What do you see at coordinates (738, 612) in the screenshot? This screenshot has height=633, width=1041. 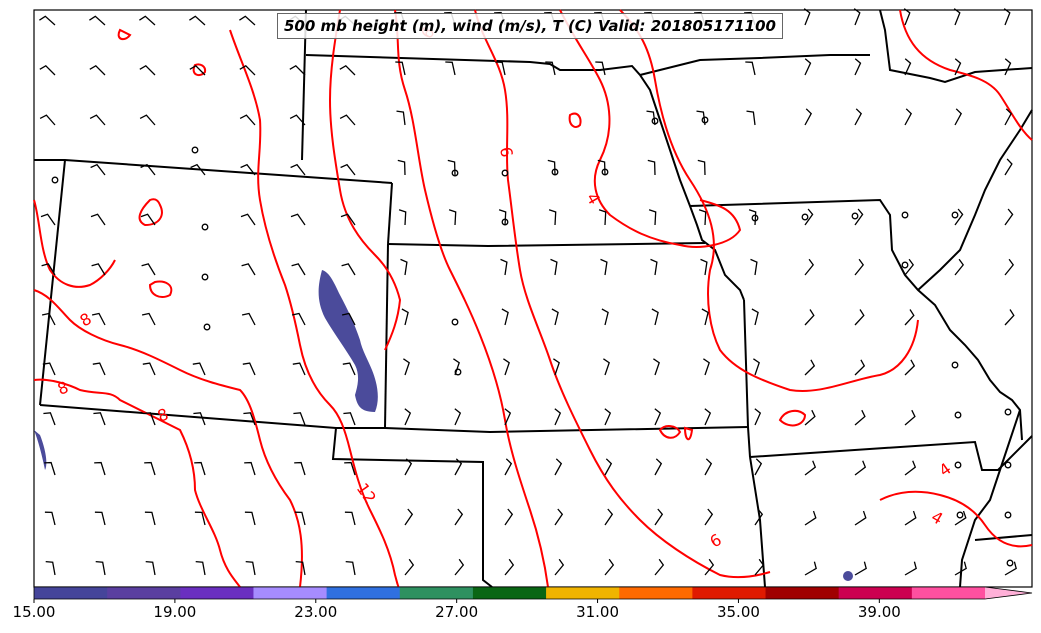 I see `colorbar-tick-label: 35.00` at bounding box center [738, 612].